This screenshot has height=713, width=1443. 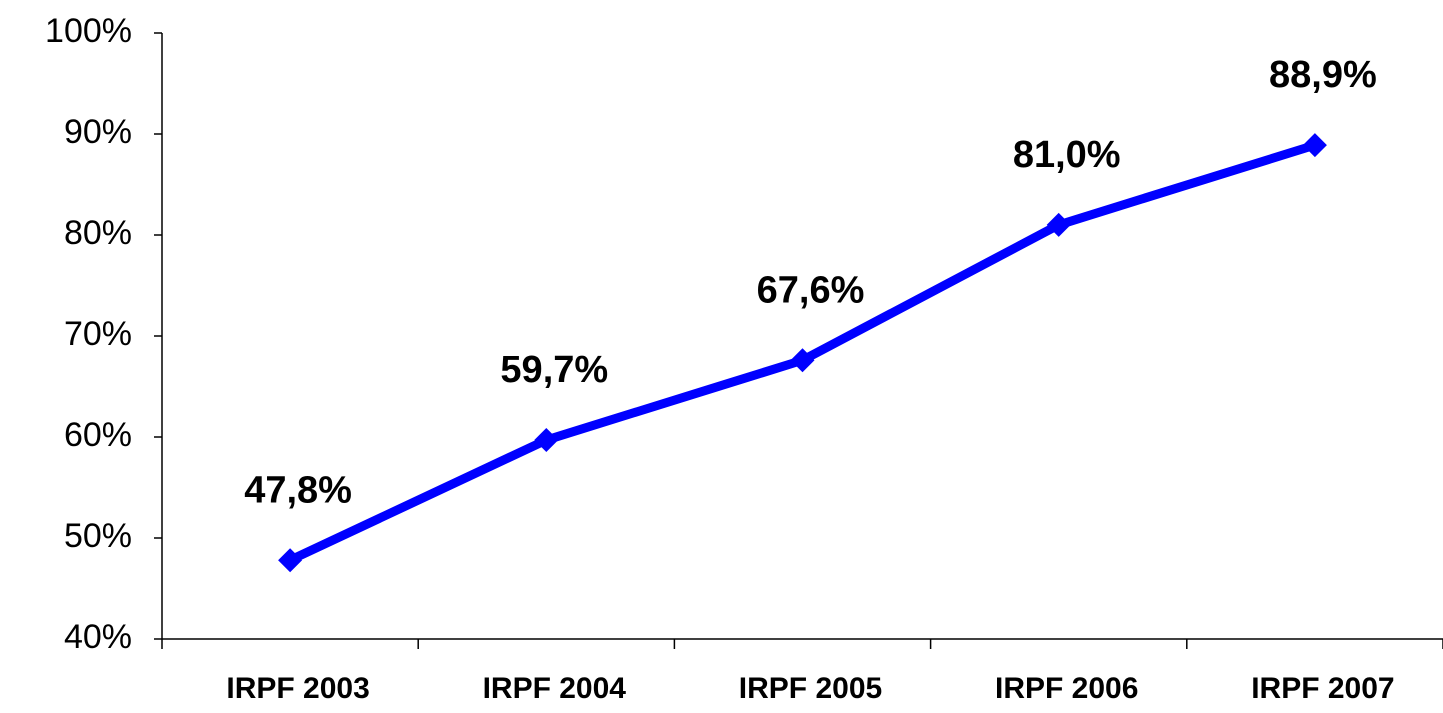 What do you see at coordinates (297, 688) in the screenshot?
I see `x-tick-label: IRPF 2003` at bounding box center [297, 688].